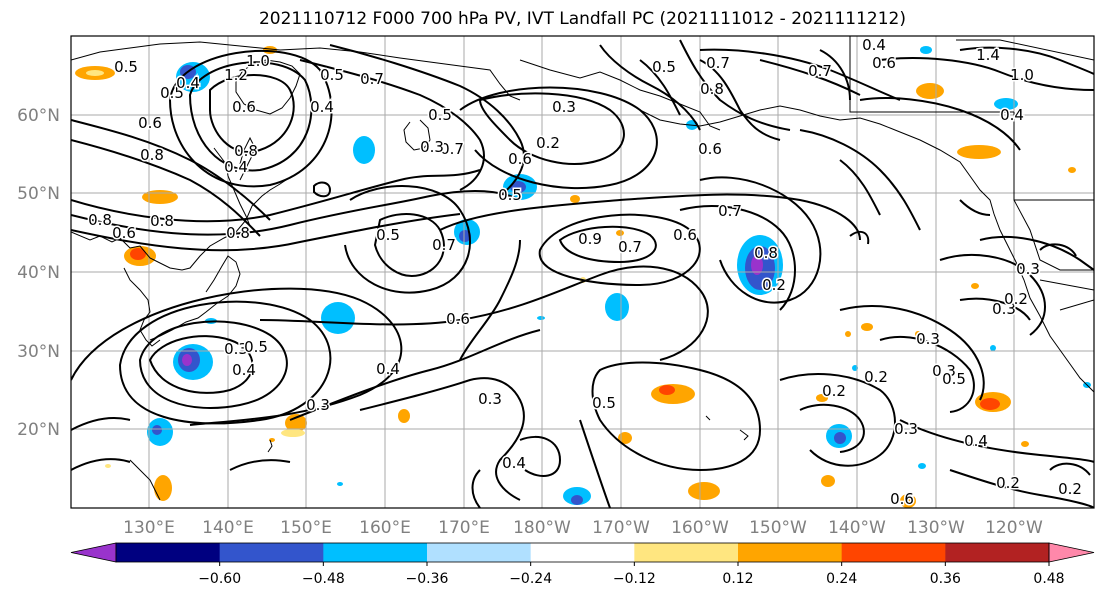 Image resolution: width=1105 pixels, height=601 pixels. Describe the element at coordinates (258, 61) in the screenshot. I see `contour-label: 1.0` at that location.